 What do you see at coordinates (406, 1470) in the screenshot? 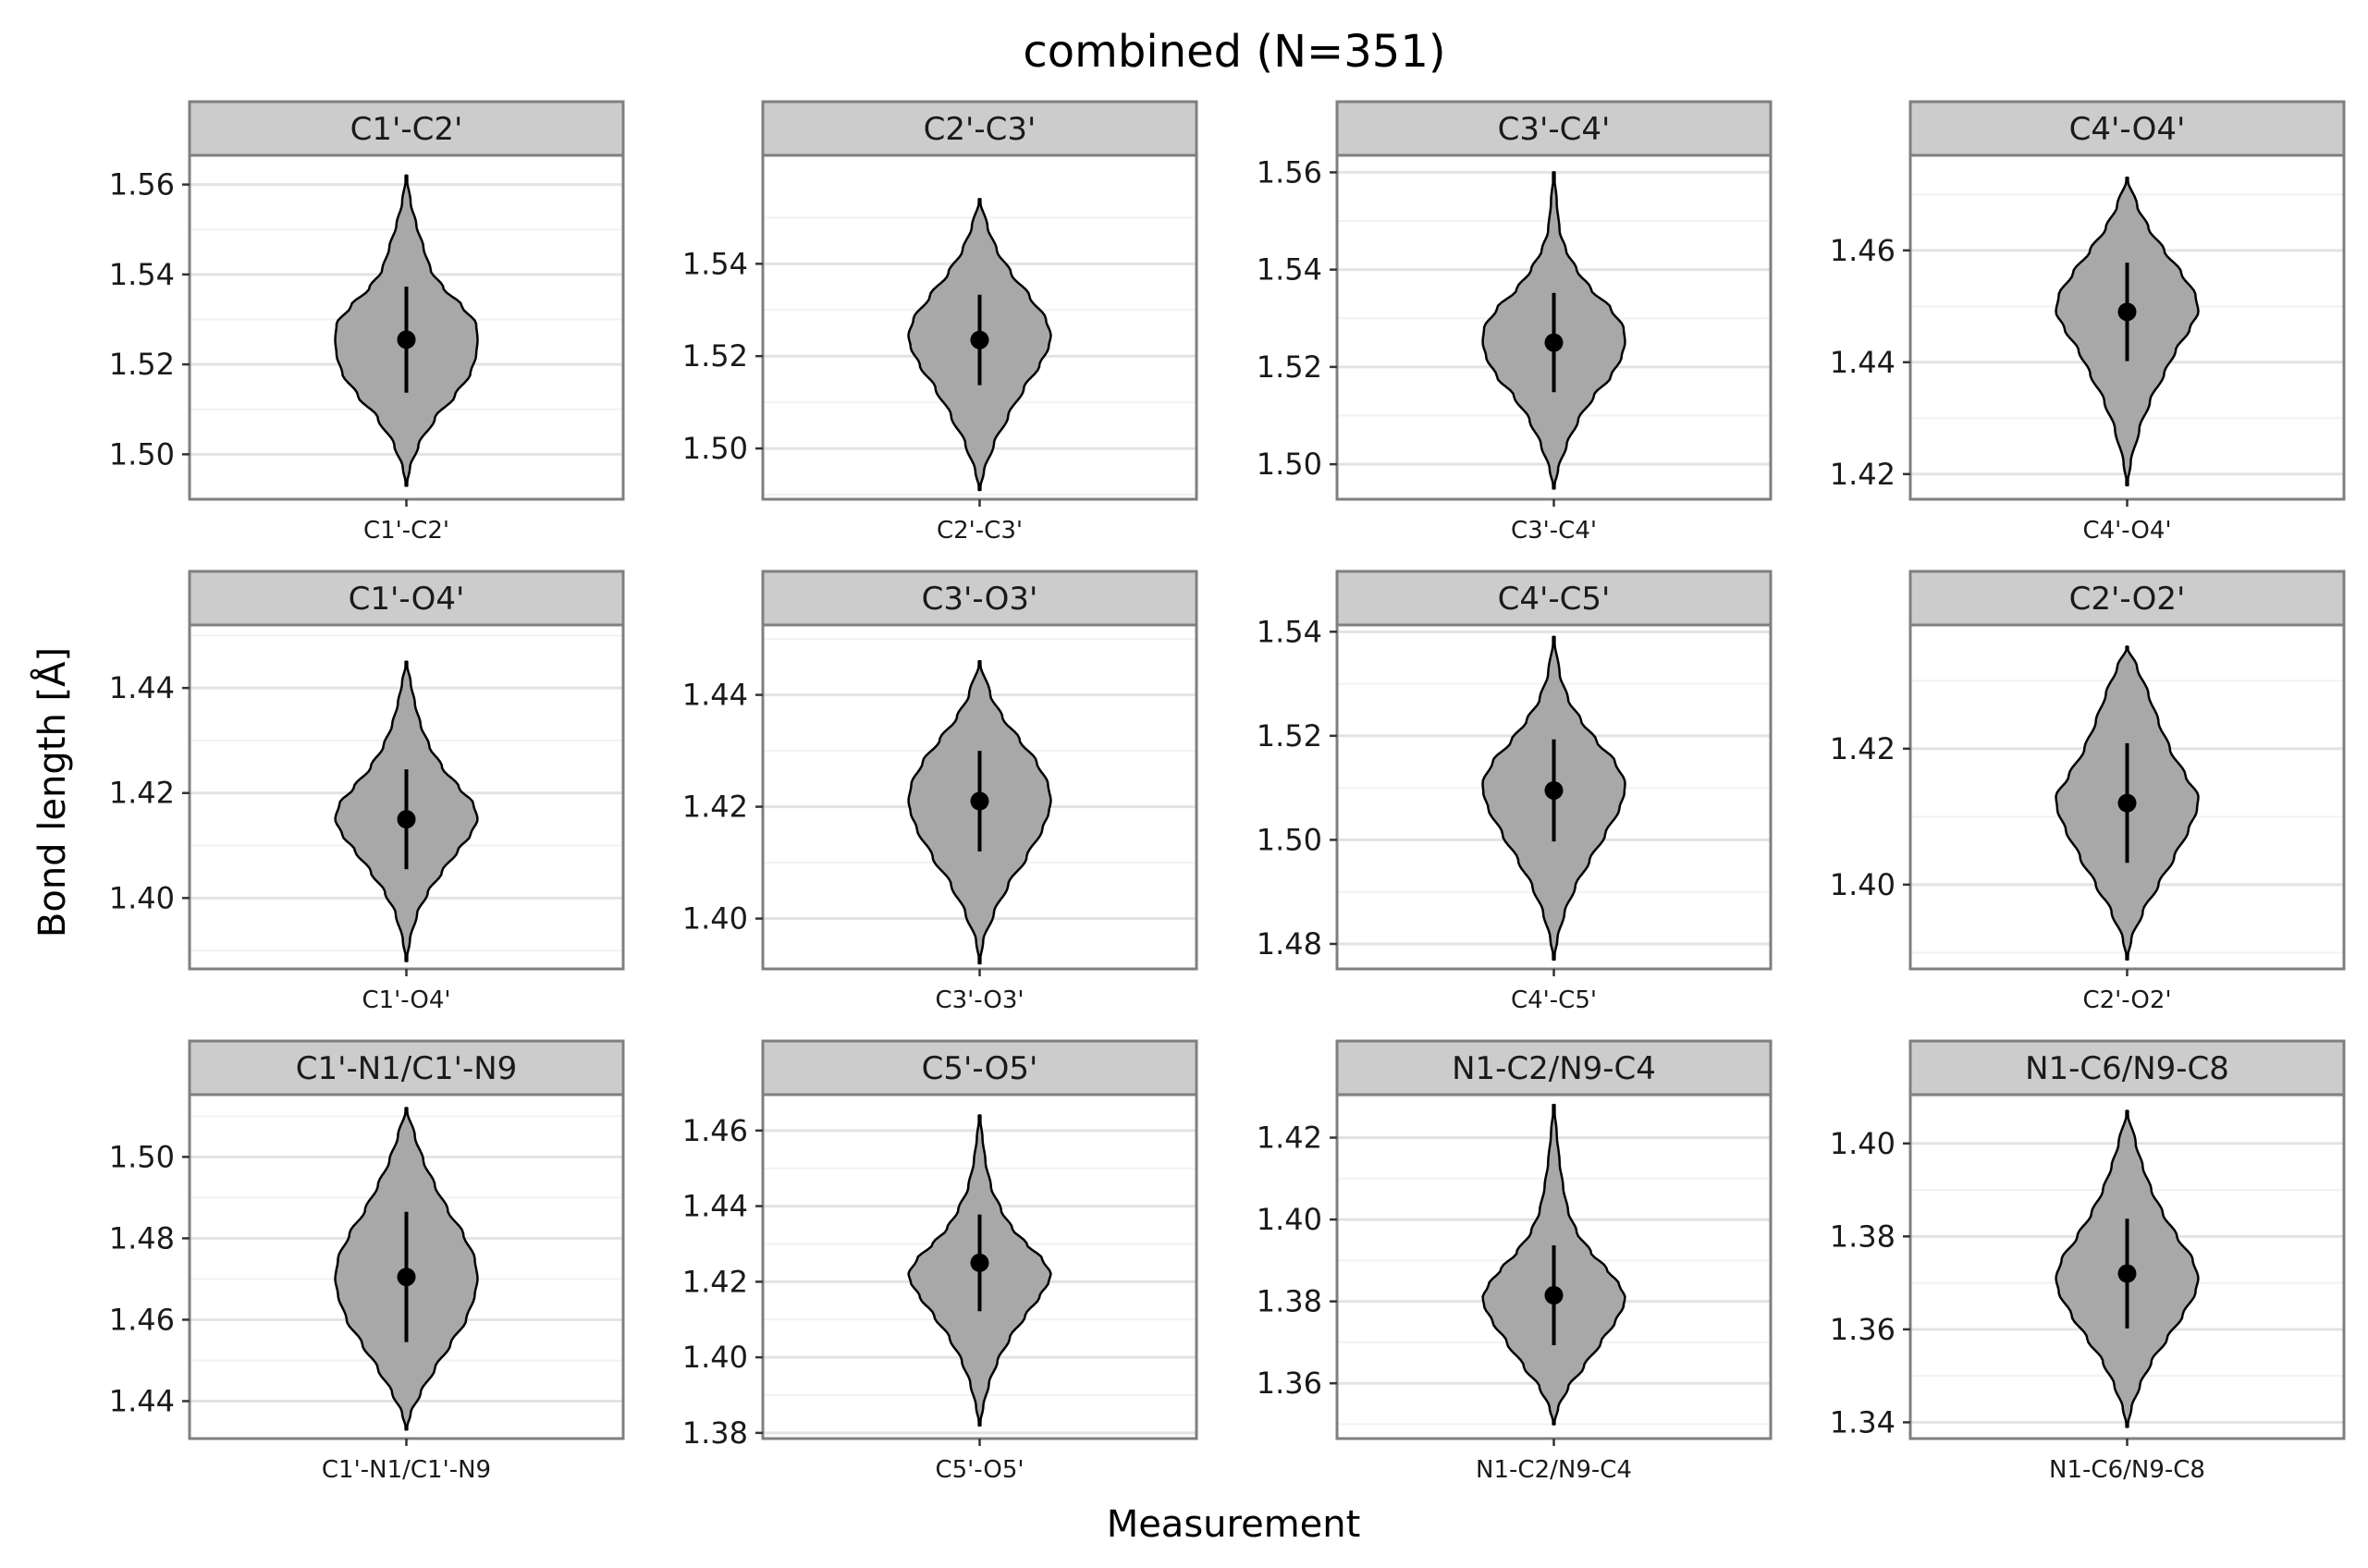
I see `x-tick-label: C1'-N1/C1'-N9` at bounding box center [406, 1470].